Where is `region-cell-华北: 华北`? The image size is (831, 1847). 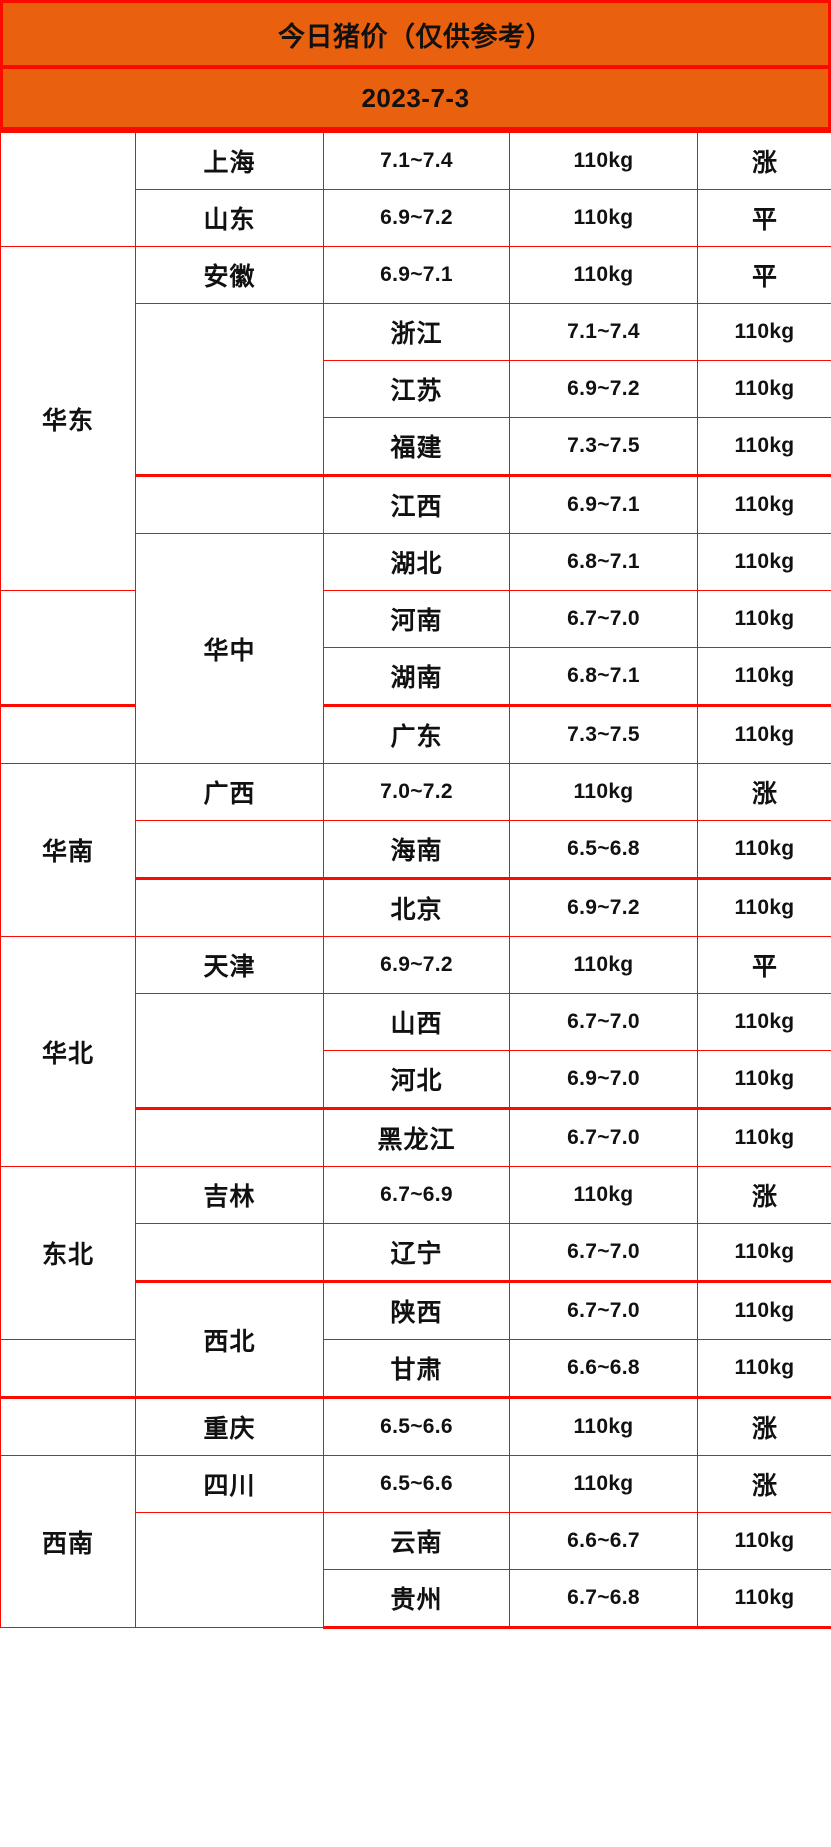
region-cell-华北: 华北 is located at coordinates (68, 1051).